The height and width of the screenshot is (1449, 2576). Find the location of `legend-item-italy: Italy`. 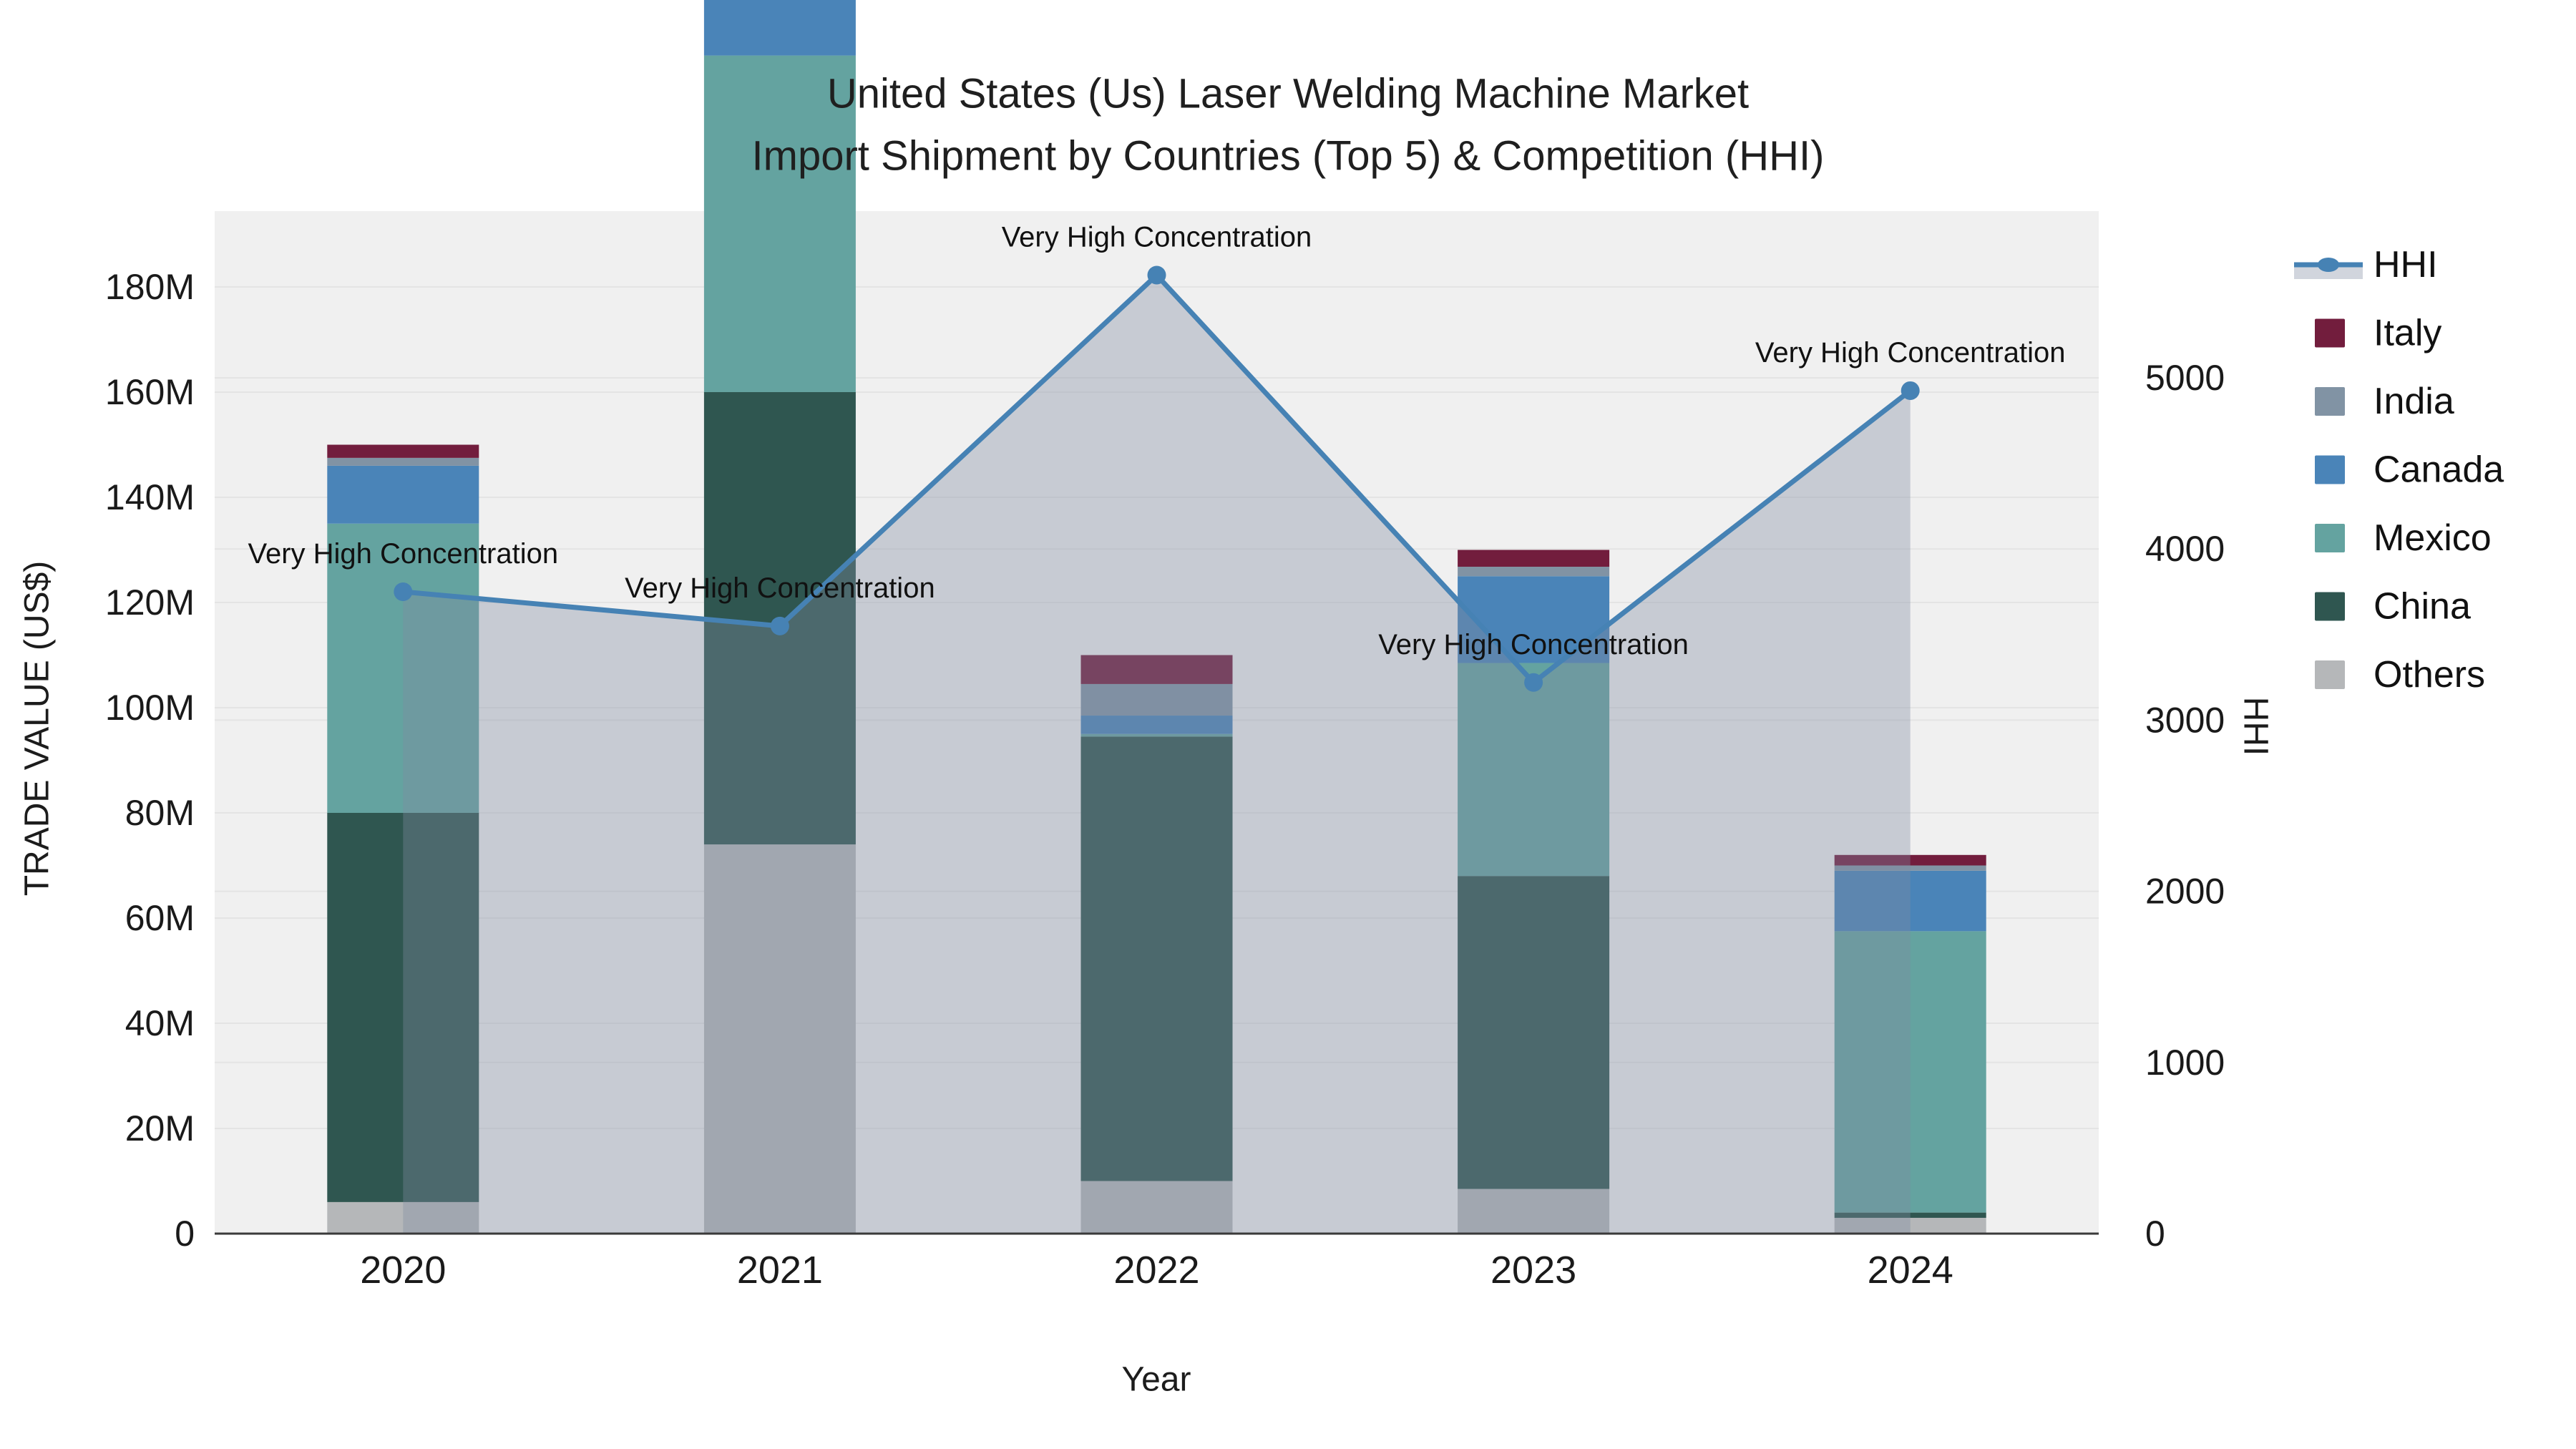

legend-item-italy: Italy is located at coordinates (2378, 333).